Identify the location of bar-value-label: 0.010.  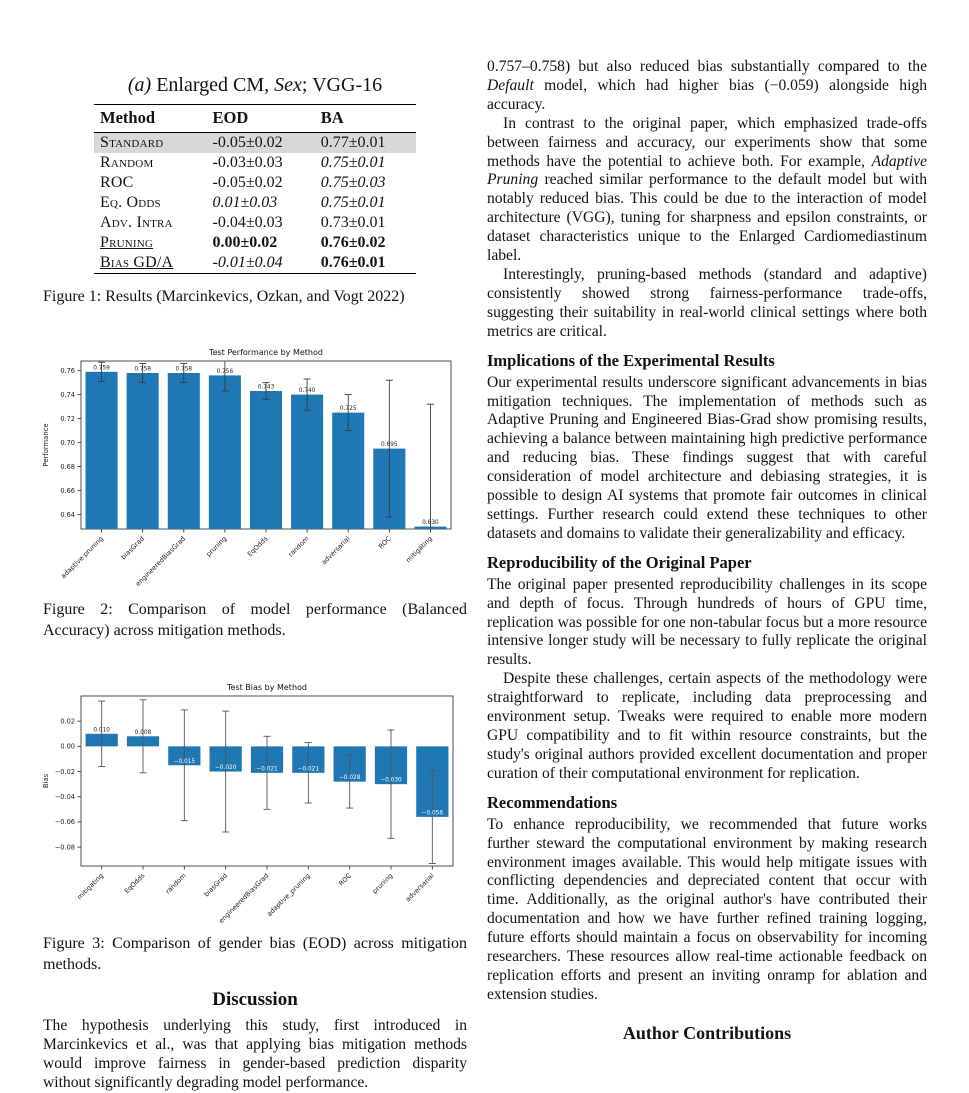
(101, 730).